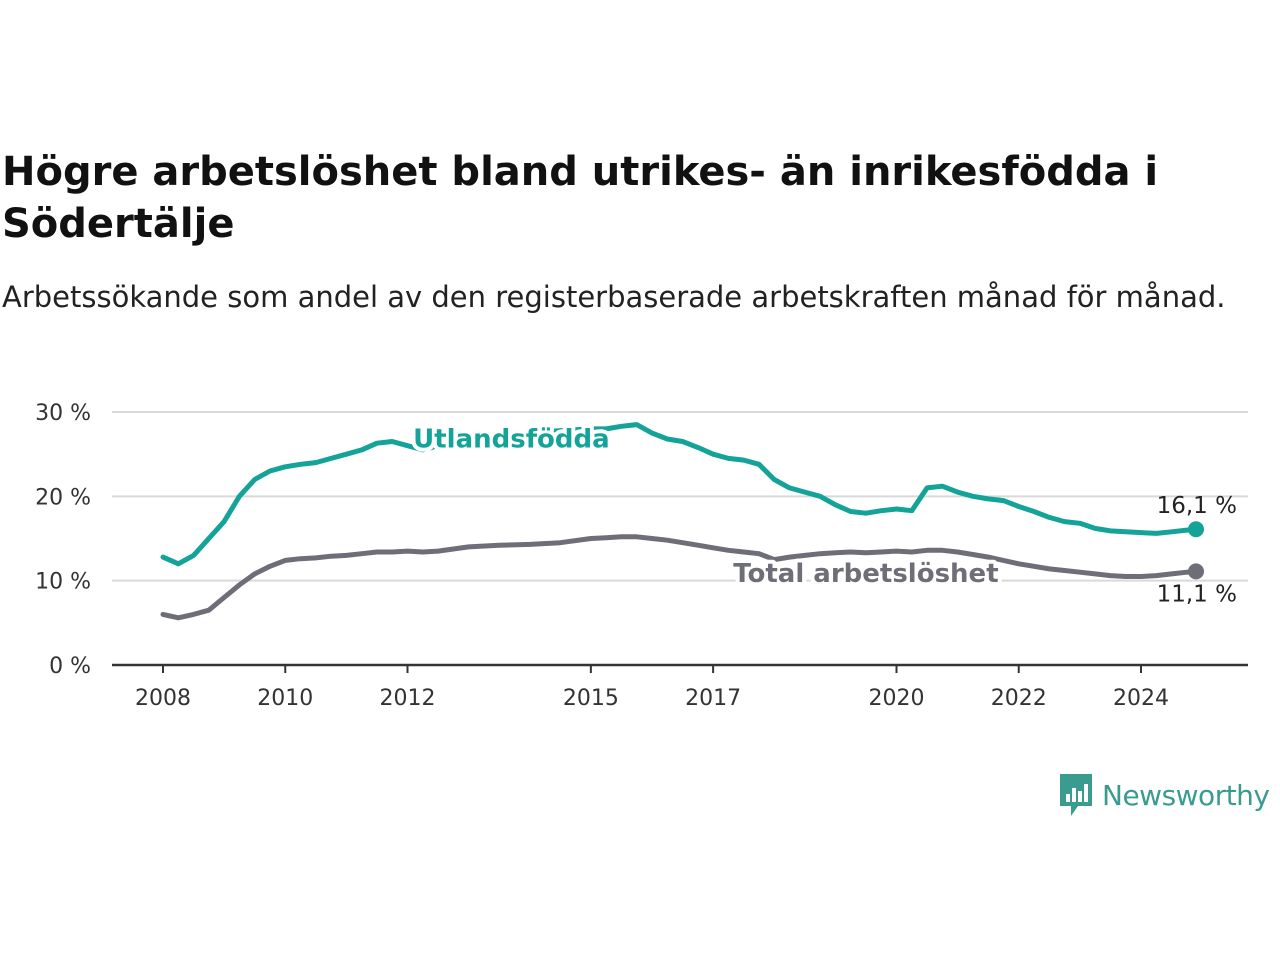  Describe the element at coordinates (70, 666) in the screenshot. I see `y-tick-label: 0 %` at that location.